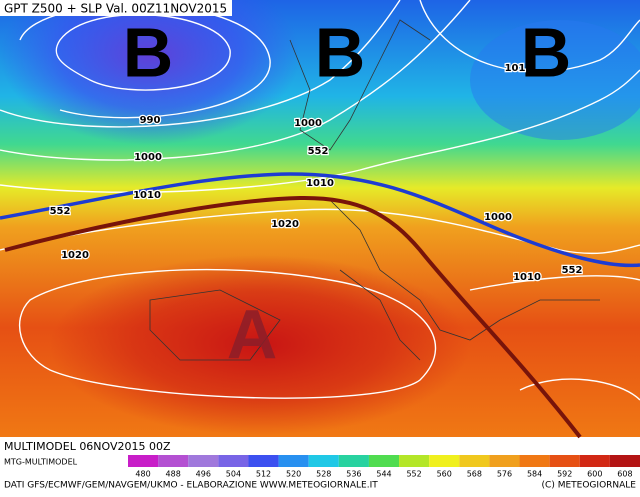 The width and height of the screenshot is (640, 497). What do you see at coordinates (594, 474) in the screenshot?
I see `colorbar-tick-label: 600` at bounding box center [594, 474].